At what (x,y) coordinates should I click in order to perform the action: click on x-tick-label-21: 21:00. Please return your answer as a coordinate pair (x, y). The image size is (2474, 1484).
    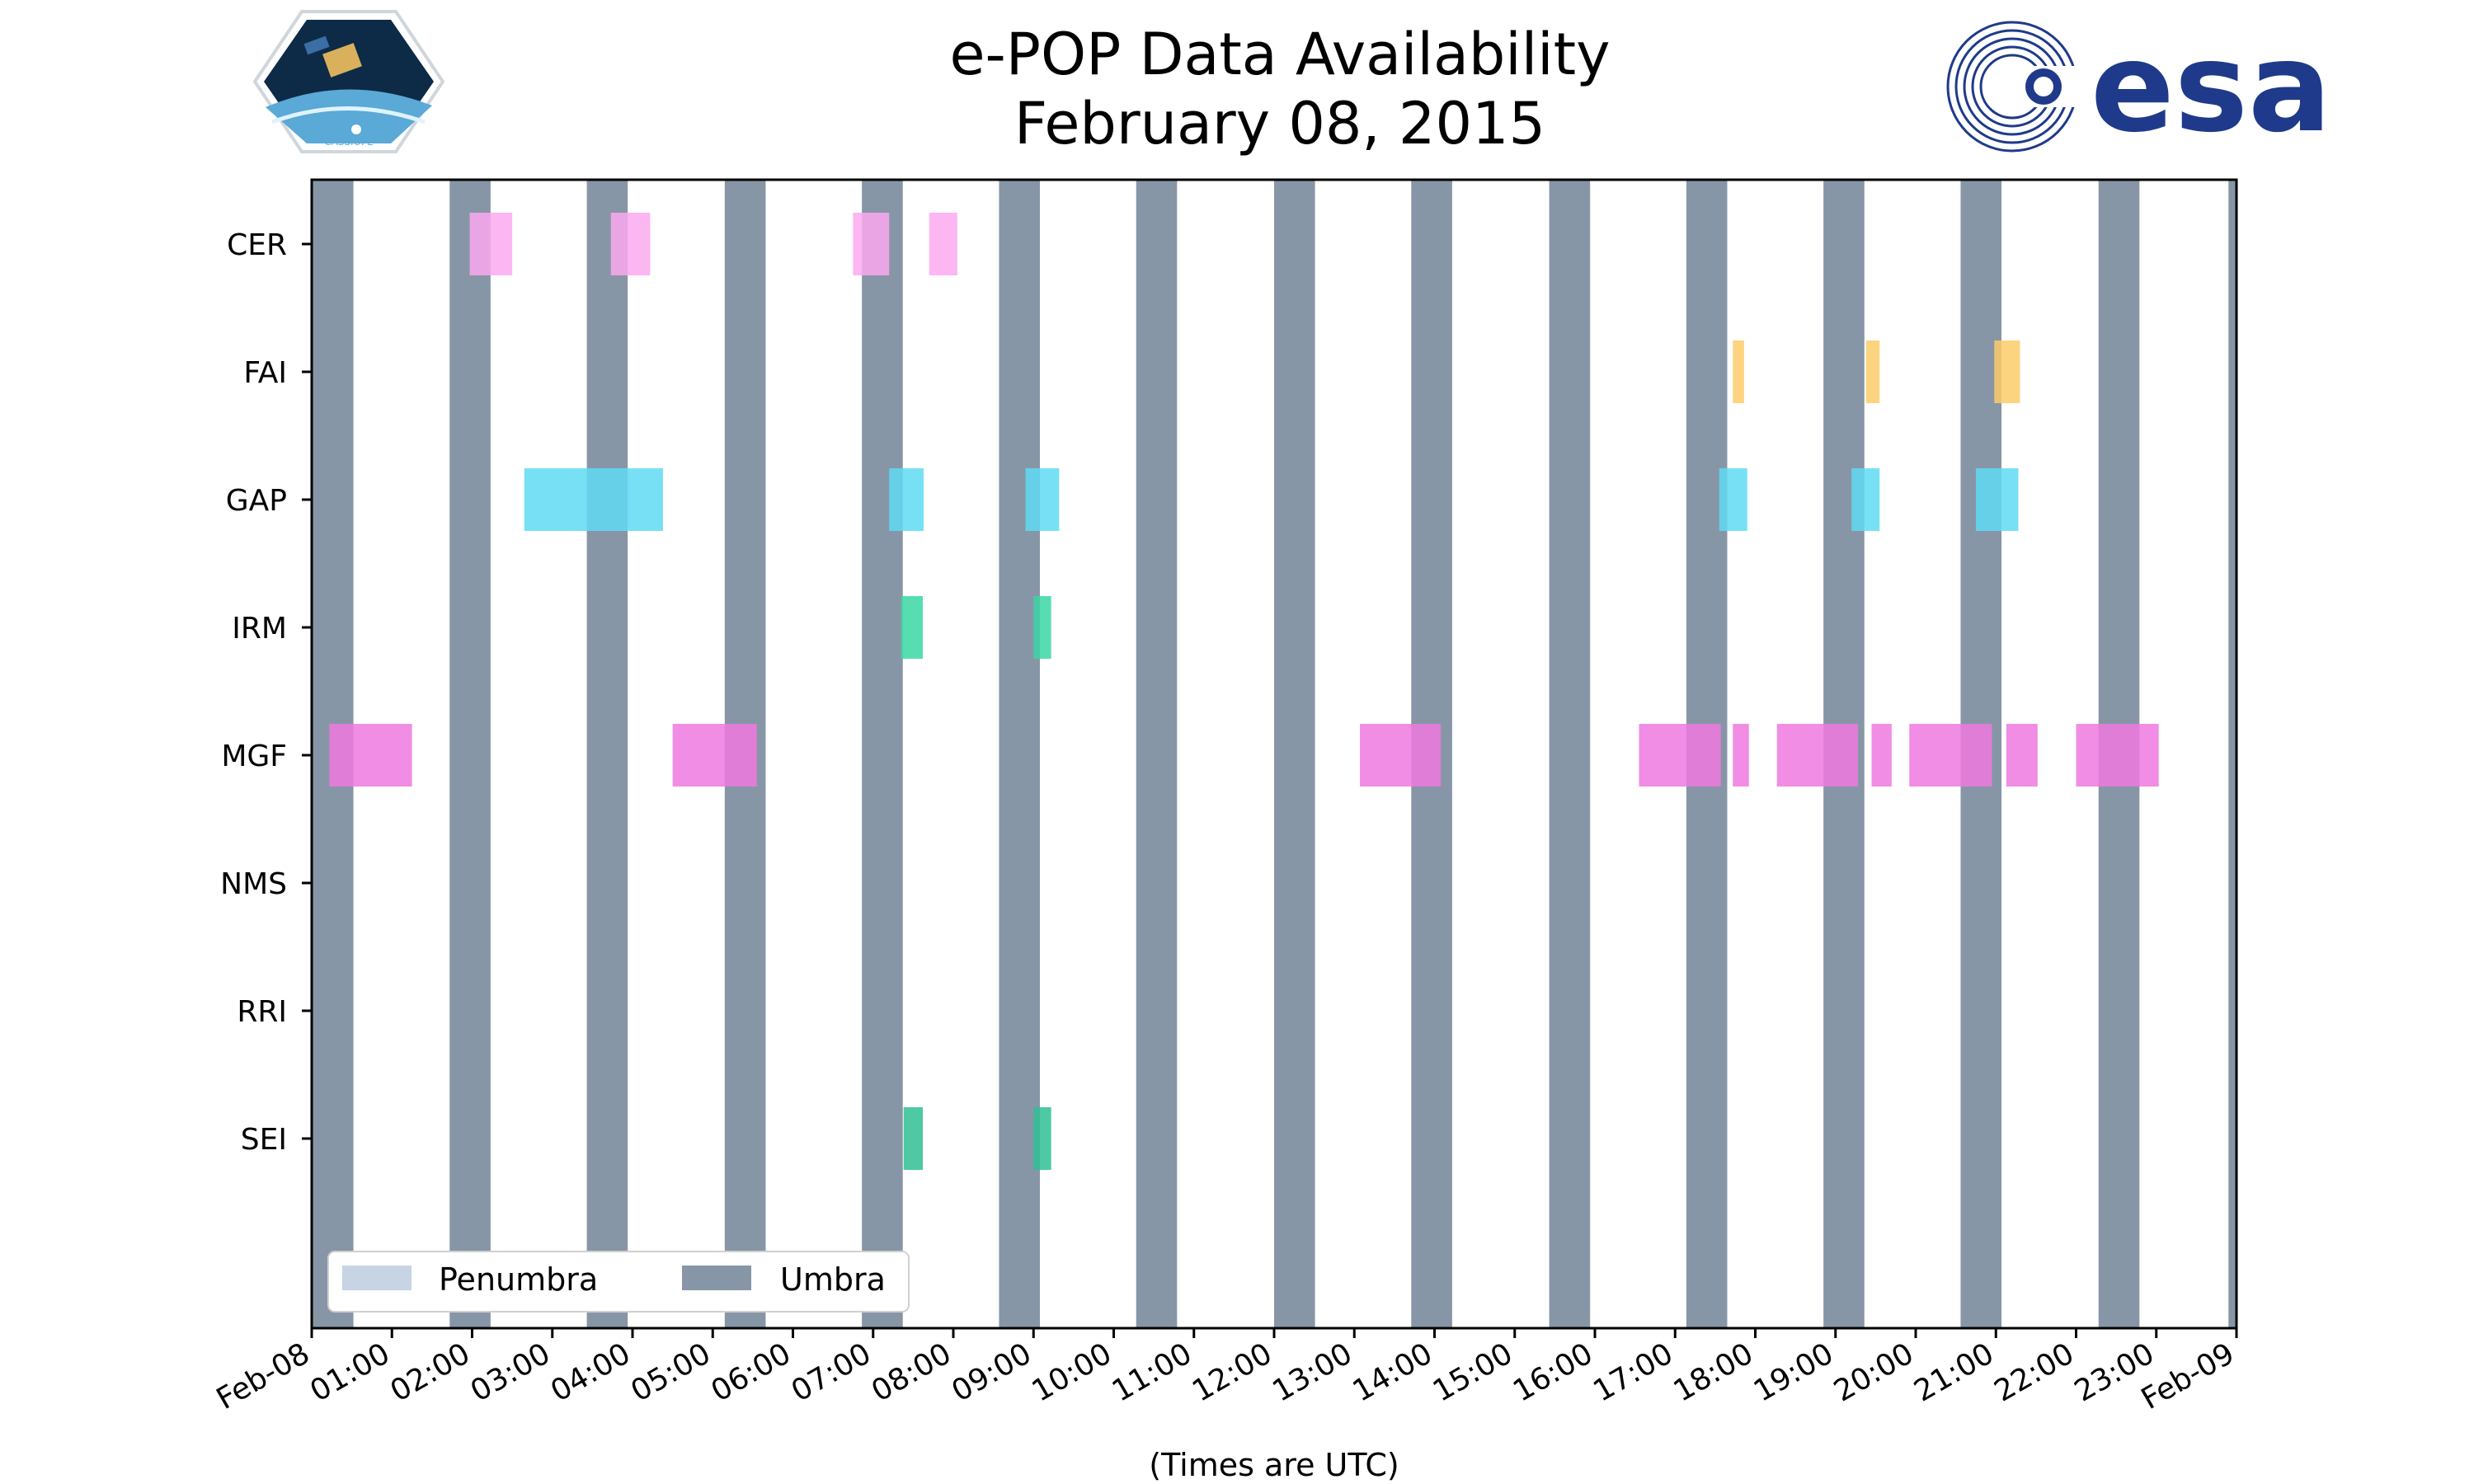
    Looking at the image, I should click on (1953, 1372).